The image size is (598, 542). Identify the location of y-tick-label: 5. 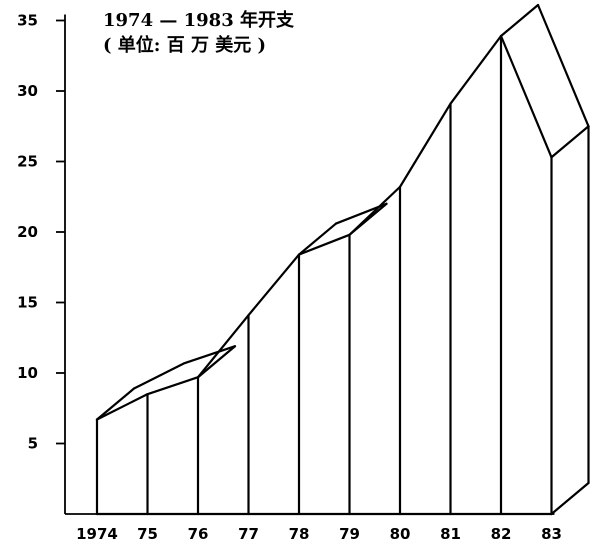
(33, 444).